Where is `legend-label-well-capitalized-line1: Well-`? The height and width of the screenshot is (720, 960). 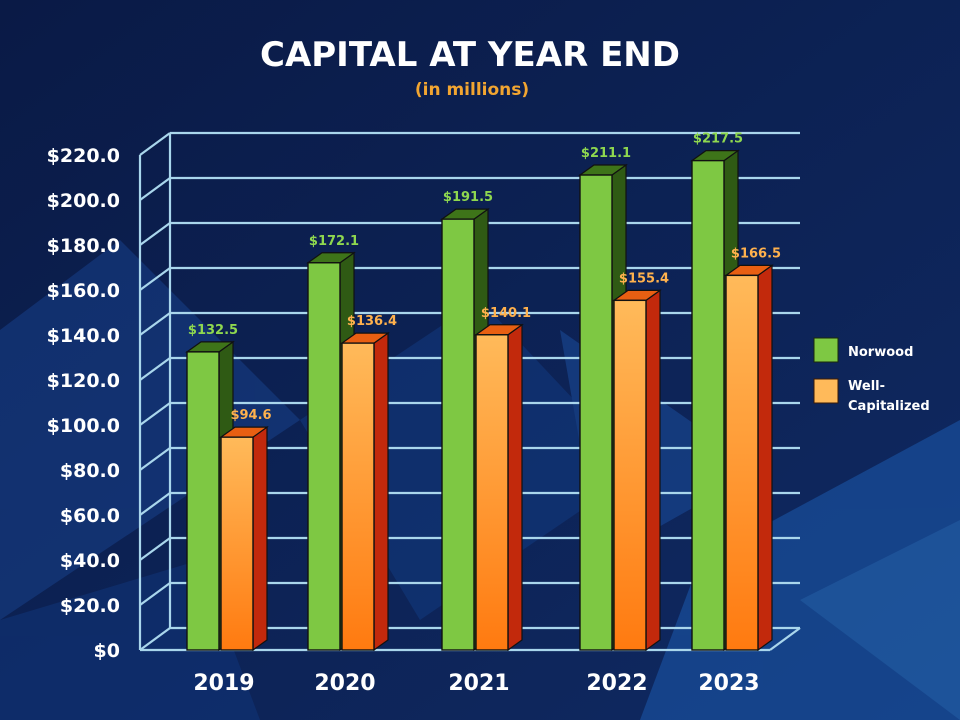 legend-label-well-capitalized-line1: Well- is located at coordinates (866, 386).